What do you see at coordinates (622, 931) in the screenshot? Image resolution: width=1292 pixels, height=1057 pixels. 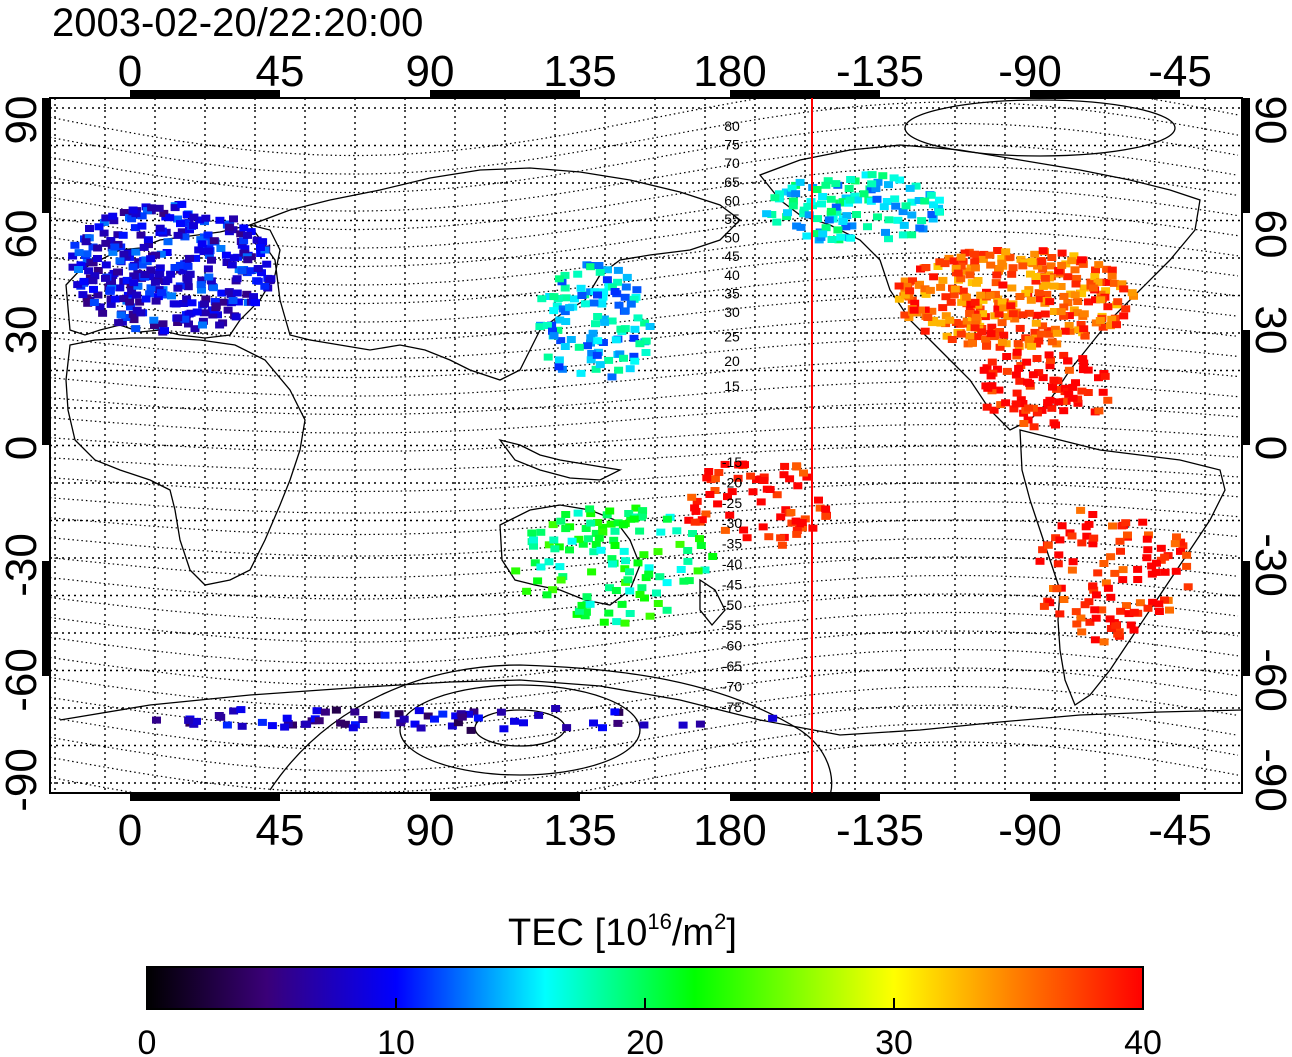 I see `colorbar-label: TEC [1016/m2]` at bounding box center [622, 931].